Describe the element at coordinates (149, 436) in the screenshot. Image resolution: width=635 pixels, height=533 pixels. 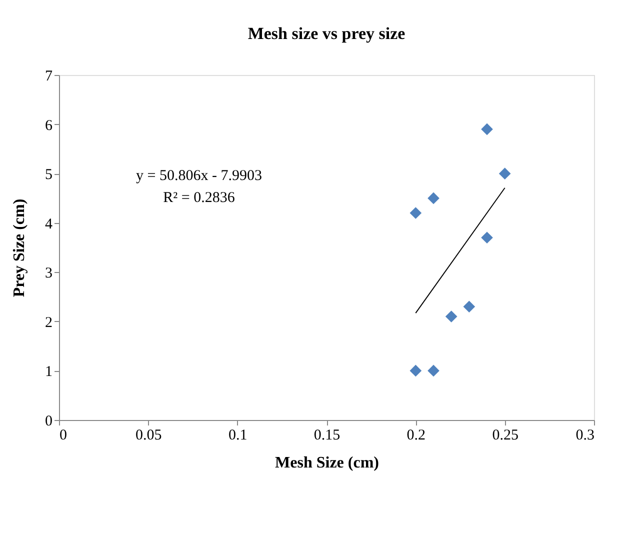
I see `x-tick-label: 0.05` at that location.